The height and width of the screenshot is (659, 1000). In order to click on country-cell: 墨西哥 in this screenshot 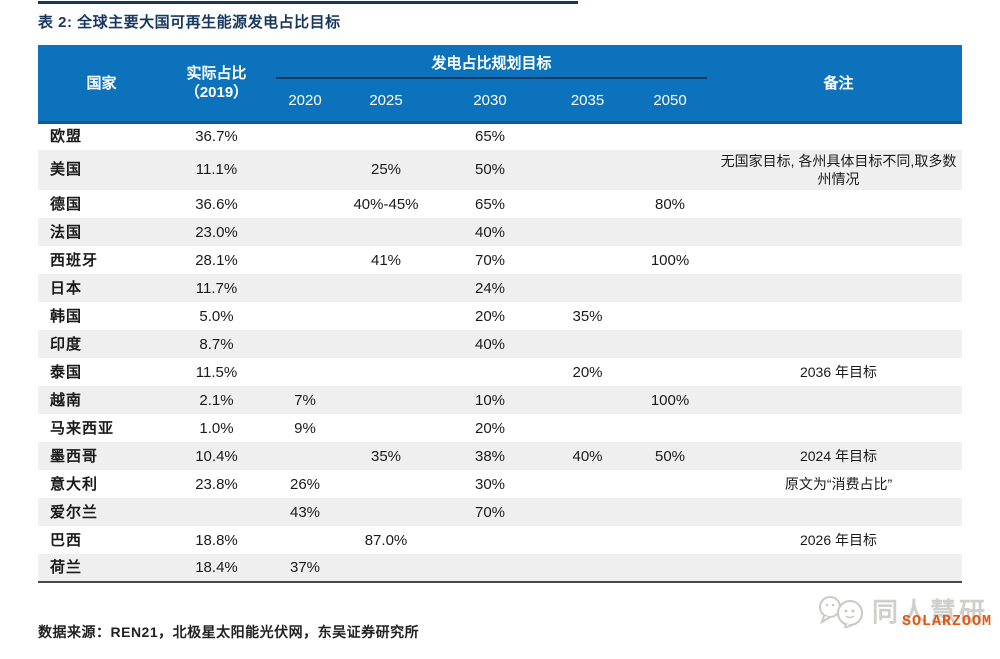, I will do `click(74, 456)`.